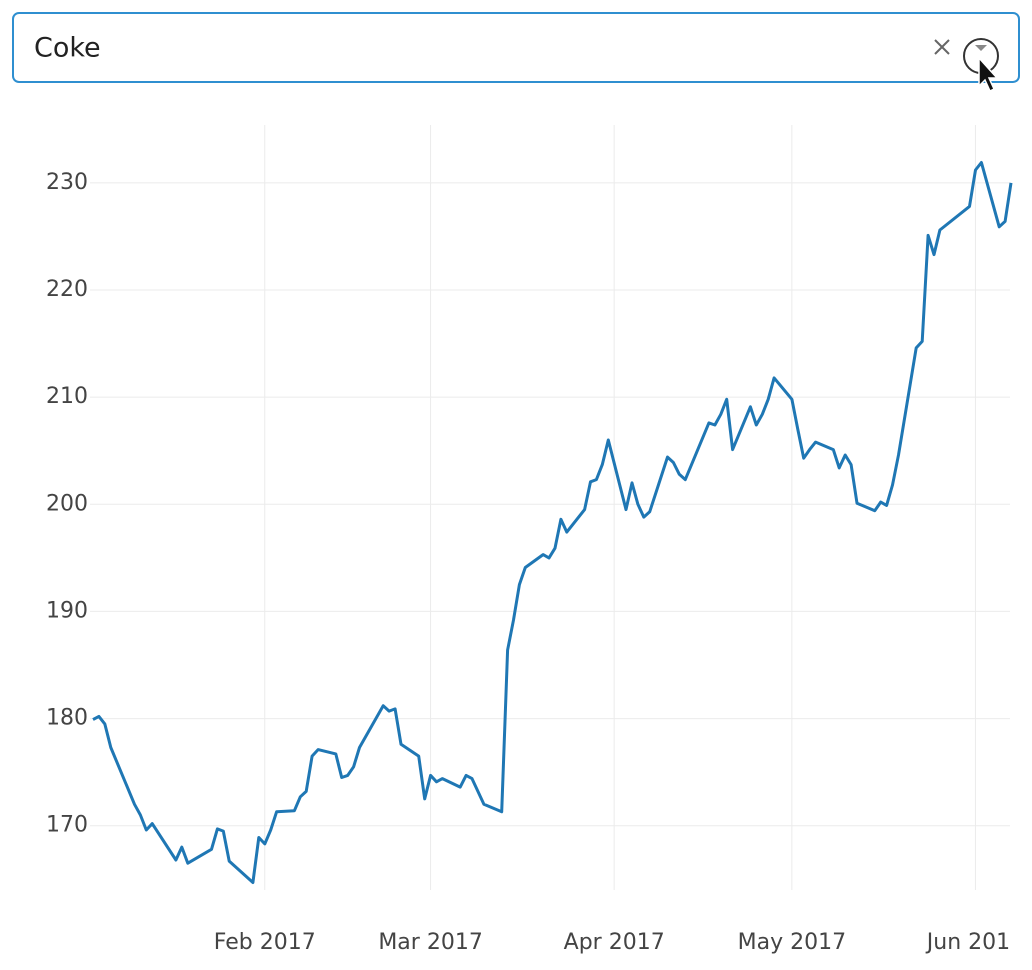  Describe the element at coordinates (988, 74) in the screenshot. I see `cursor` at that location.